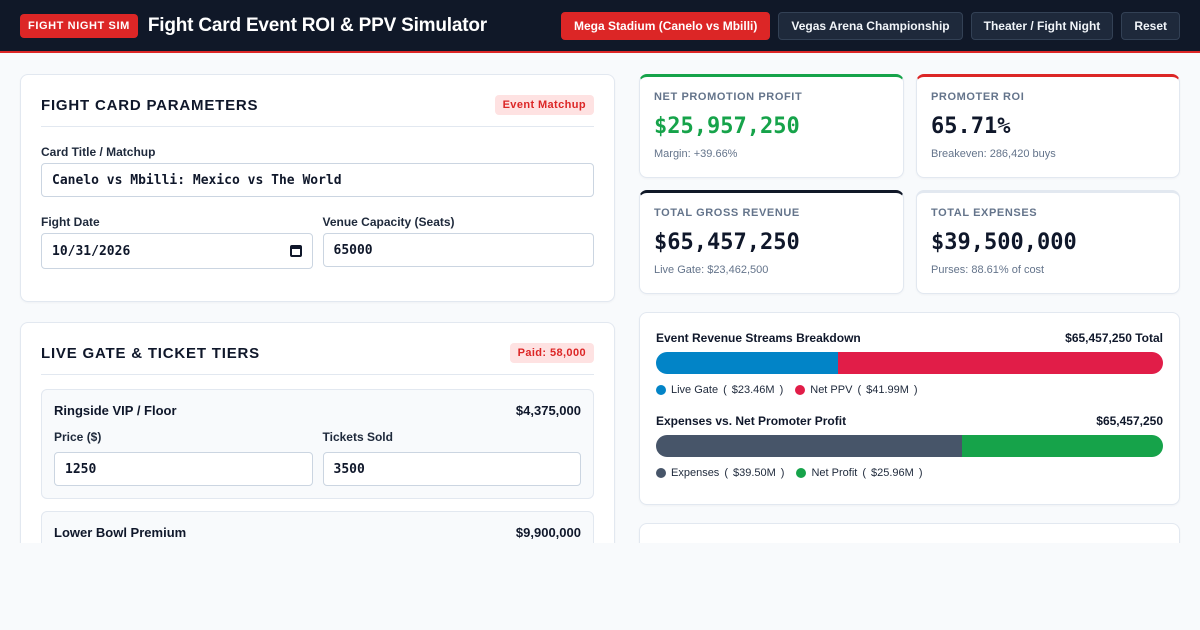 The height and width of the screenshot is (630, 1200). I want to click on live-gate-heading: LIVE GATE & TICKET TIERS, so click(150, 353).